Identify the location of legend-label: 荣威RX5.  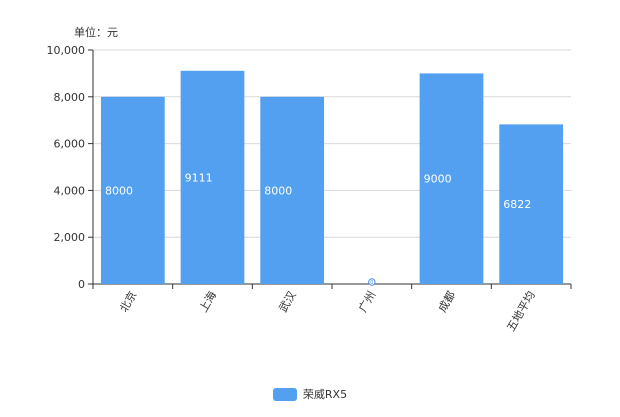
(325, 394).